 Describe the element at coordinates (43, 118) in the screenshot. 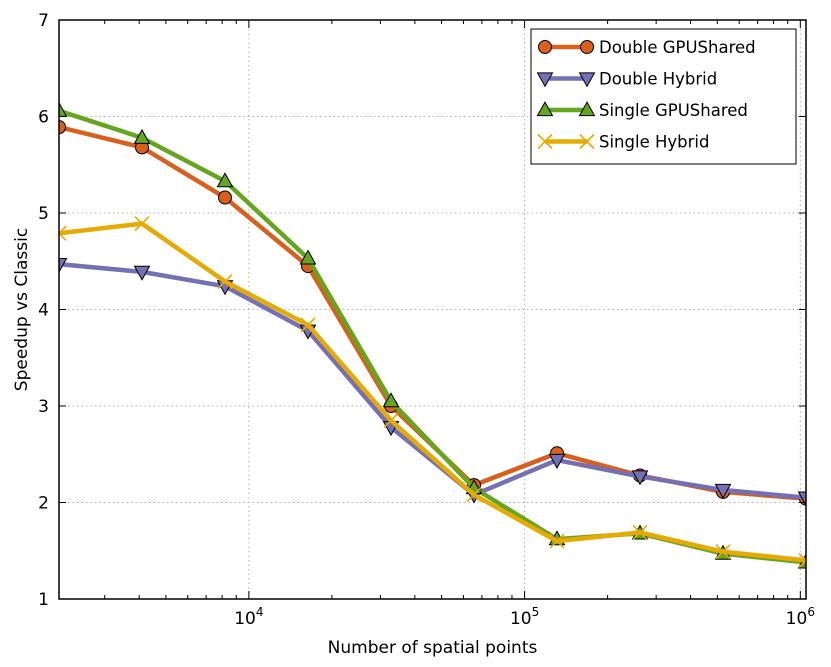

I see `y-tick-label: 6` at that location.